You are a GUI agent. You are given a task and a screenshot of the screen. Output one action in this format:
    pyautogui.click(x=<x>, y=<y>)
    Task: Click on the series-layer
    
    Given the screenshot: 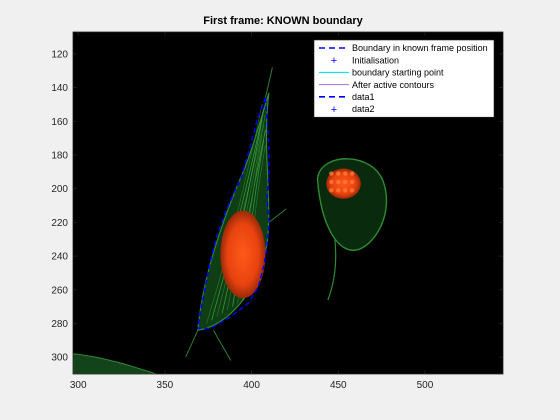 What is the action you would take?
    pyautogui.click(x=233, y=213)
    